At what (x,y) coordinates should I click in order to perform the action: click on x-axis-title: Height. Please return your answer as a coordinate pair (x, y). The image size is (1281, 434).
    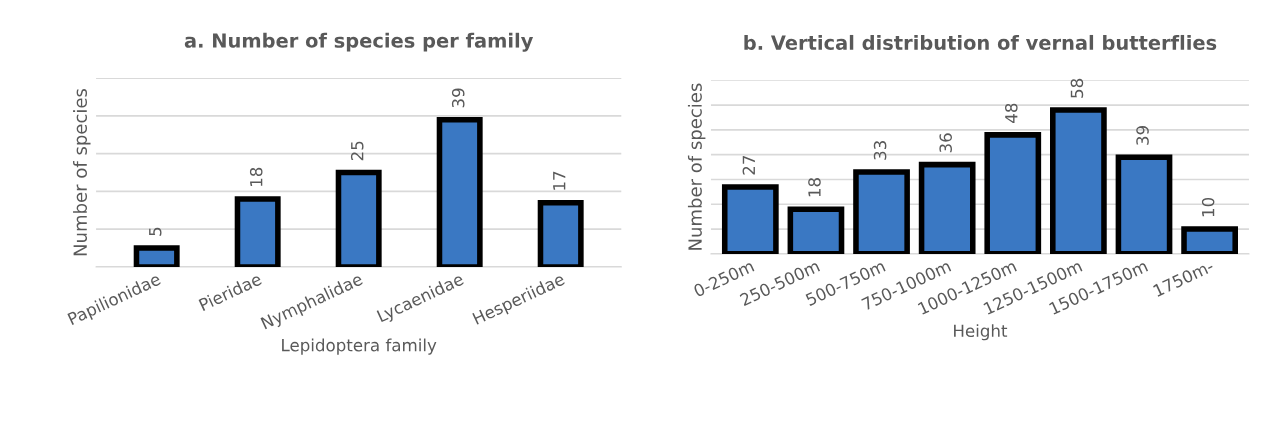
    Looking at the image, I should click on (981, 332).